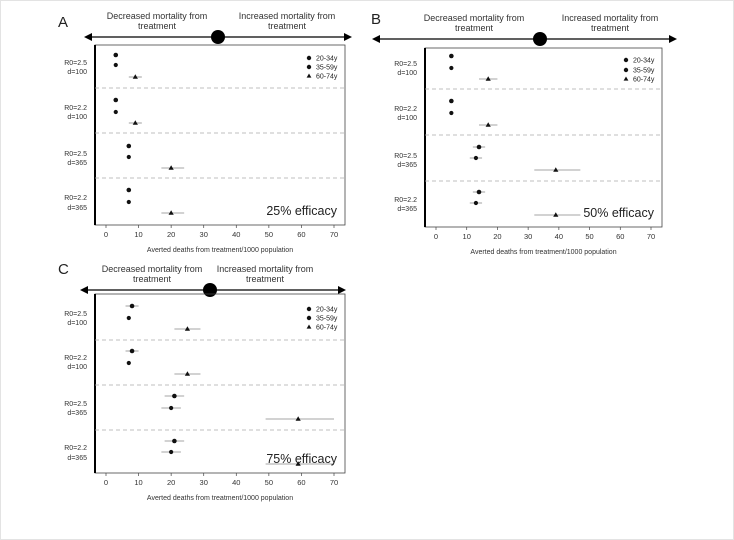 This screenshot has width=734, height=540. I want to click on efficacy-annotation: 50% efficacy, so click(618, 213).